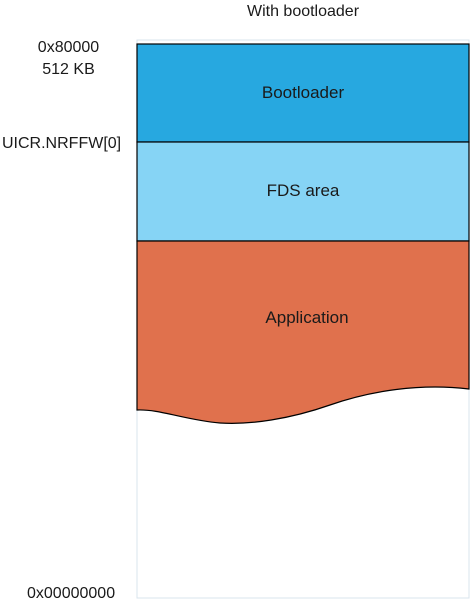  What do you see at coordinates (71, 593) in the screenshot?
I see `bottom-address-label: 0x00000000` at bounding box center [71, 593].